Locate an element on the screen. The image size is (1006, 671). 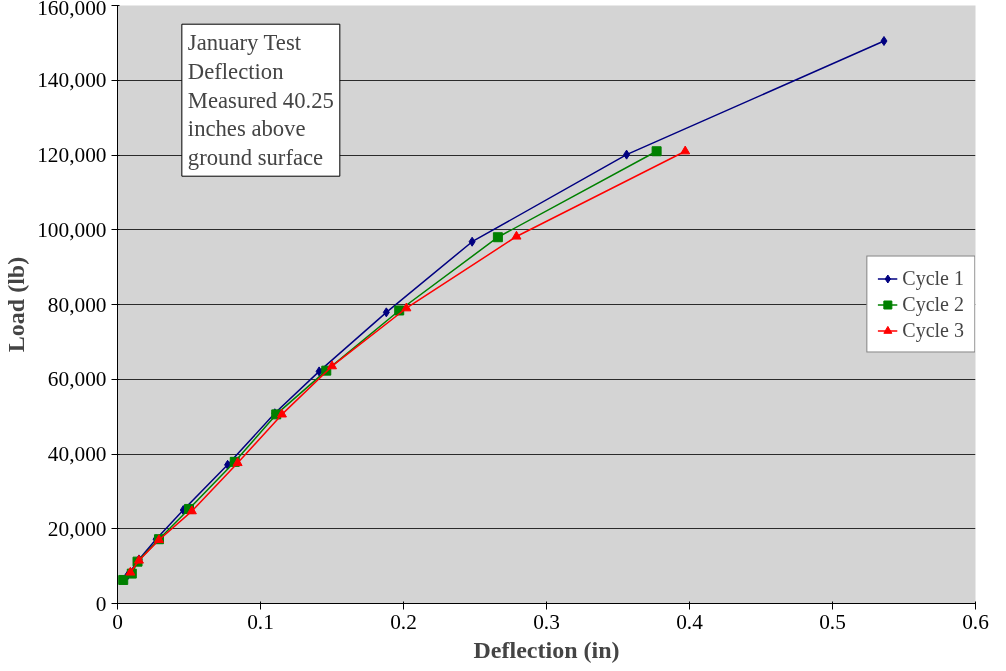
y-tick-label: 160,000 is located at coordinates (72, 10).